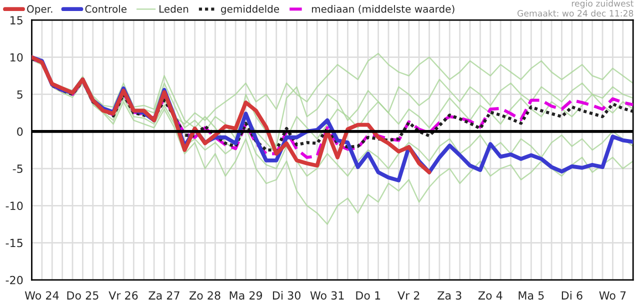 This screenshot has width=635, height=300. I want to click on legend-label: gemiddelde, so click(250, 10).